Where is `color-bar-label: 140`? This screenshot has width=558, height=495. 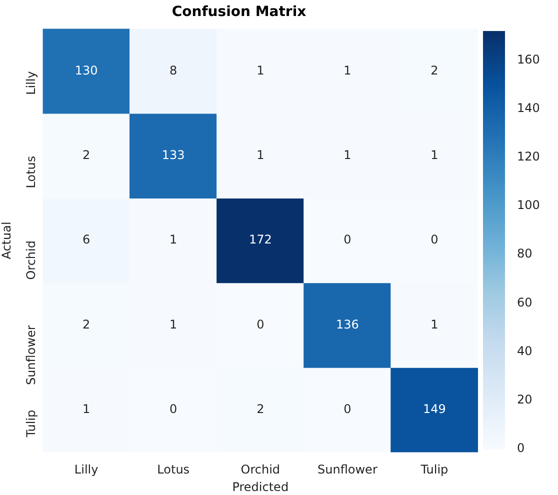 color-bar-label: 140 is located at coordinates (528, 107).